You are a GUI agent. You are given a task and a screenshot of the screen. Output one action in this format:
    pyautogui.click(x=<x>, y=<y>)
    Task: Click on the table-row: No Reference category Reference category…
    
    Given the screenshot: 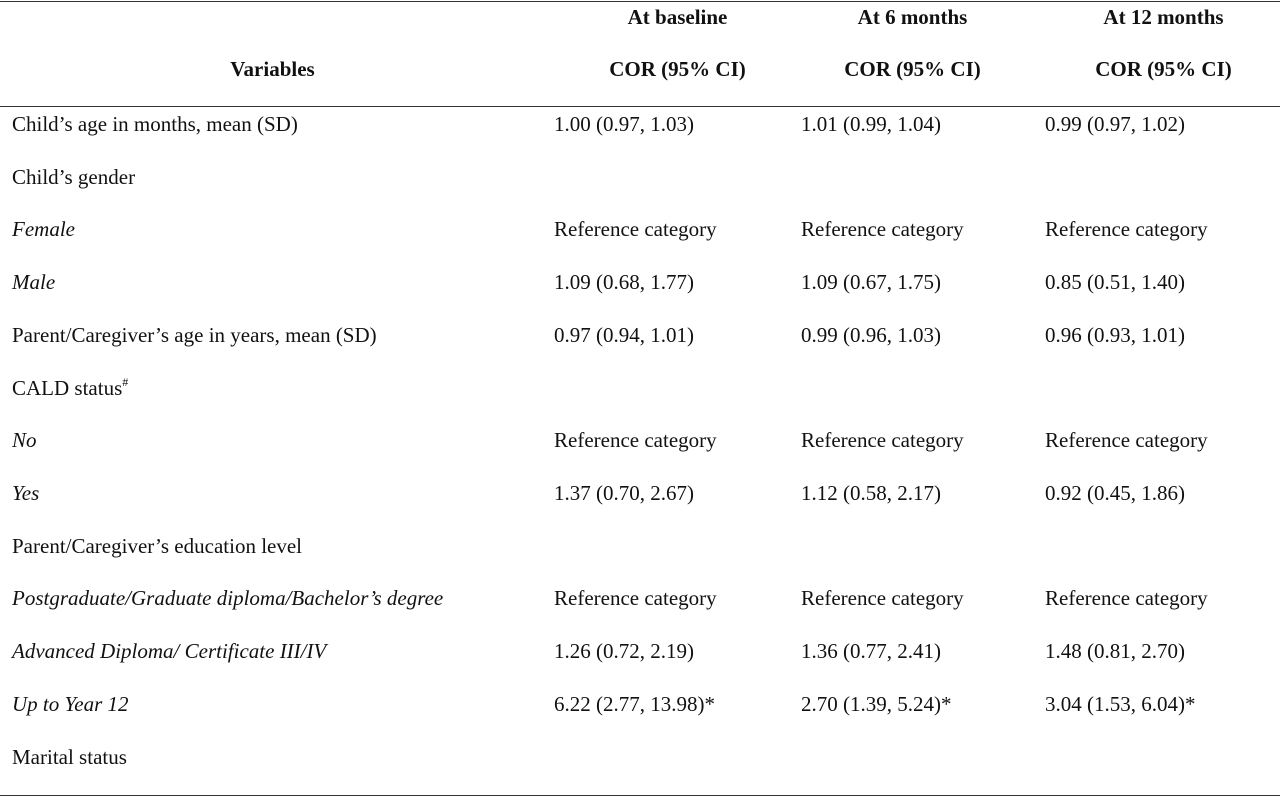 What is the action you would take?
    pyautogui.click(x=640, y=443)
    